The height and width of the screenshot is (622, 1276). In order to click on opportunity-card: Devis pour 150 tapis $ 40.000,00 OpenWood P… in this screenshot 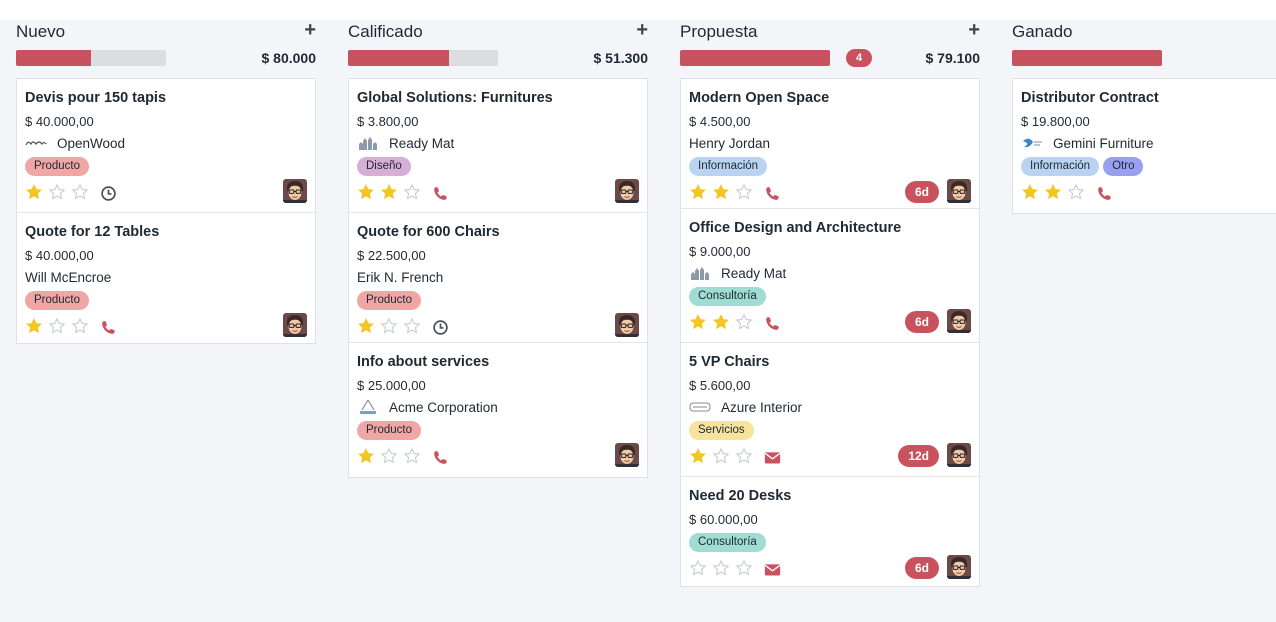, I will do `click(166, 146)`.